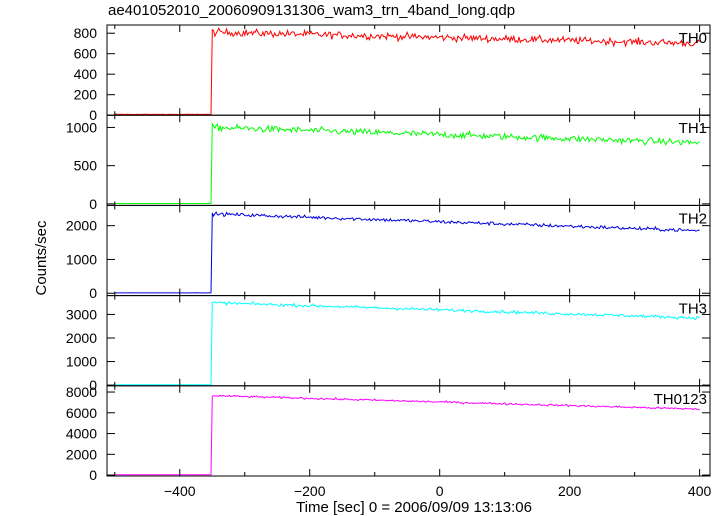 Image resolution: width=722 pixels, height=516 pixels. I want to click on series-line-th2, so click(407, 252).